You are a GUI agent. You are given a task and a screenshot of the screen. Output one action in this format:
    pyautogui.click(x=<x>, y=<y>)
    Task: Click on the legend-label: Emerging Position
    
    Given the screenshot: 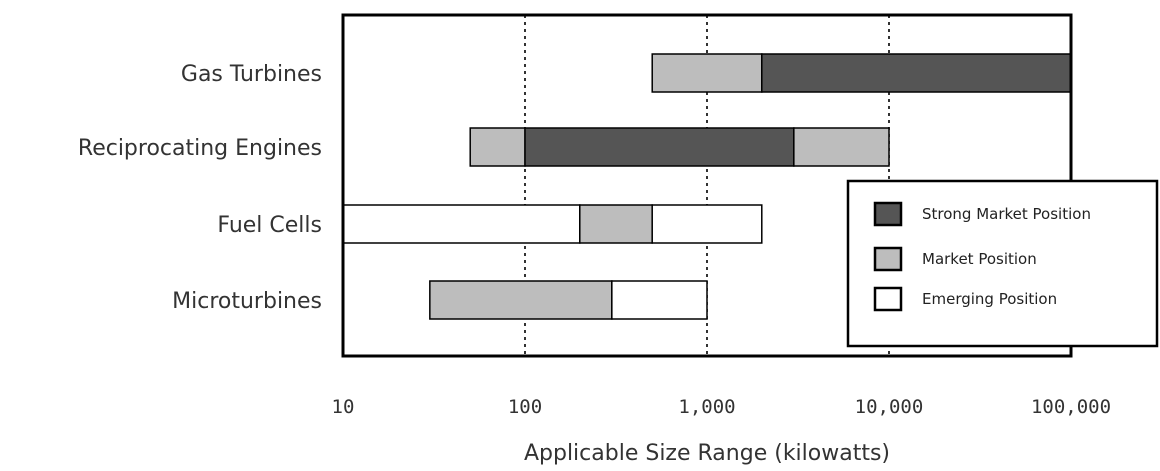 What is the action you would take?
    pyautogui.click(x=989, y=299)
    